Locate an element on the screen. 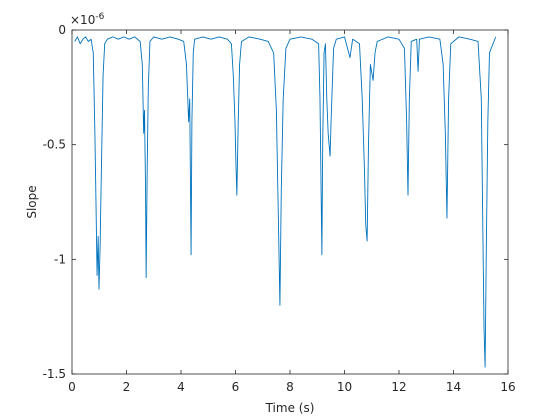 The height and width of the screenshot is (420, 560). x-tick-label: 0 is located at coordinates (72, 387).